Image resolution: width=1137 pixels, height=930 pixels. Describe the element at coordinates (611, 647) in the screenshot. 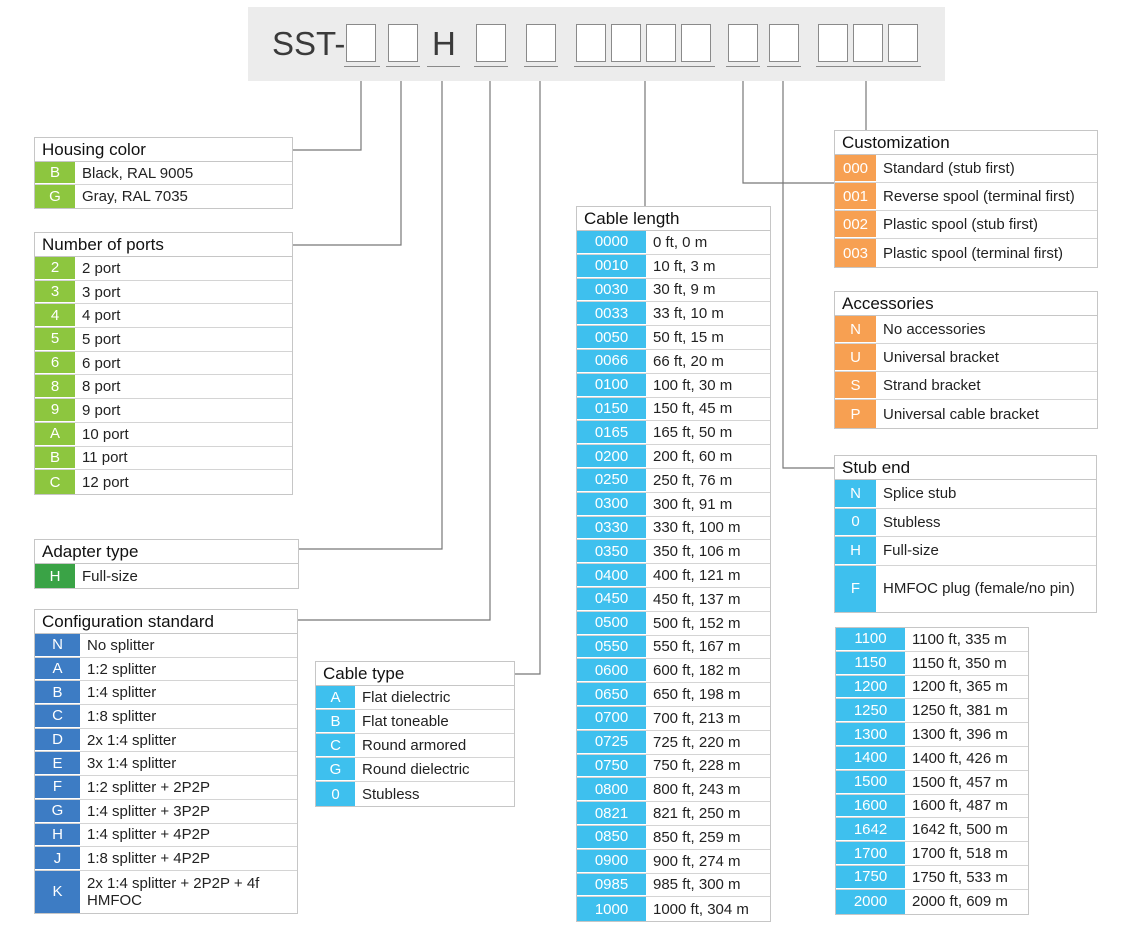

I see `option-code: 0550` at that location.